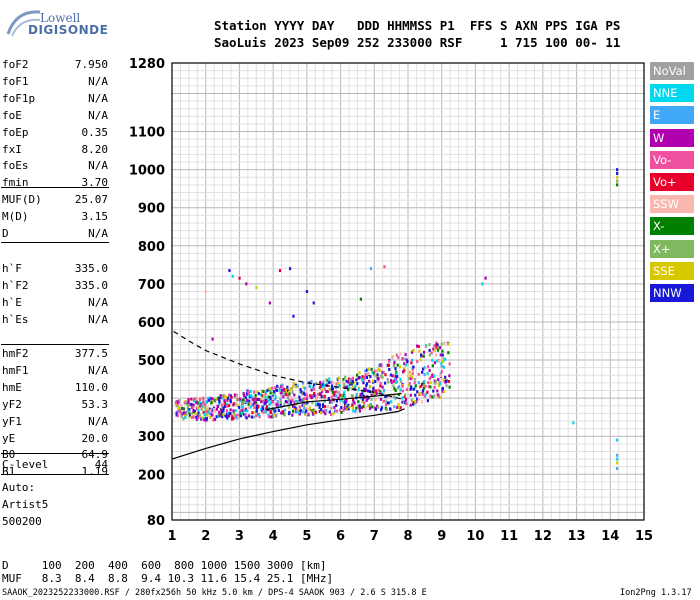 This screenshot has width=700, height=600. Describe the element at coordinates (91, 285) in the screenshot. I see `param-value: 335.0` at that location.